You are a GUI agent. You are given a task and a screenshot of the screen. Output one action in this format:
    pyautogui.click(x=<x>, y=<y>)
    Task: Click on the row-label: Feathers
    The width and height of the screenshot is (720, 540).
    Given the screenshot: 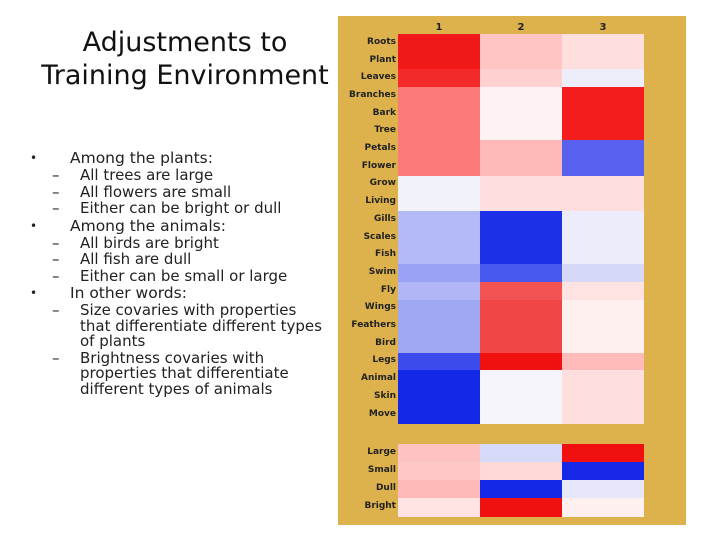 What is the action you would take?
    pyautogui.click(x=373, y=325)
    